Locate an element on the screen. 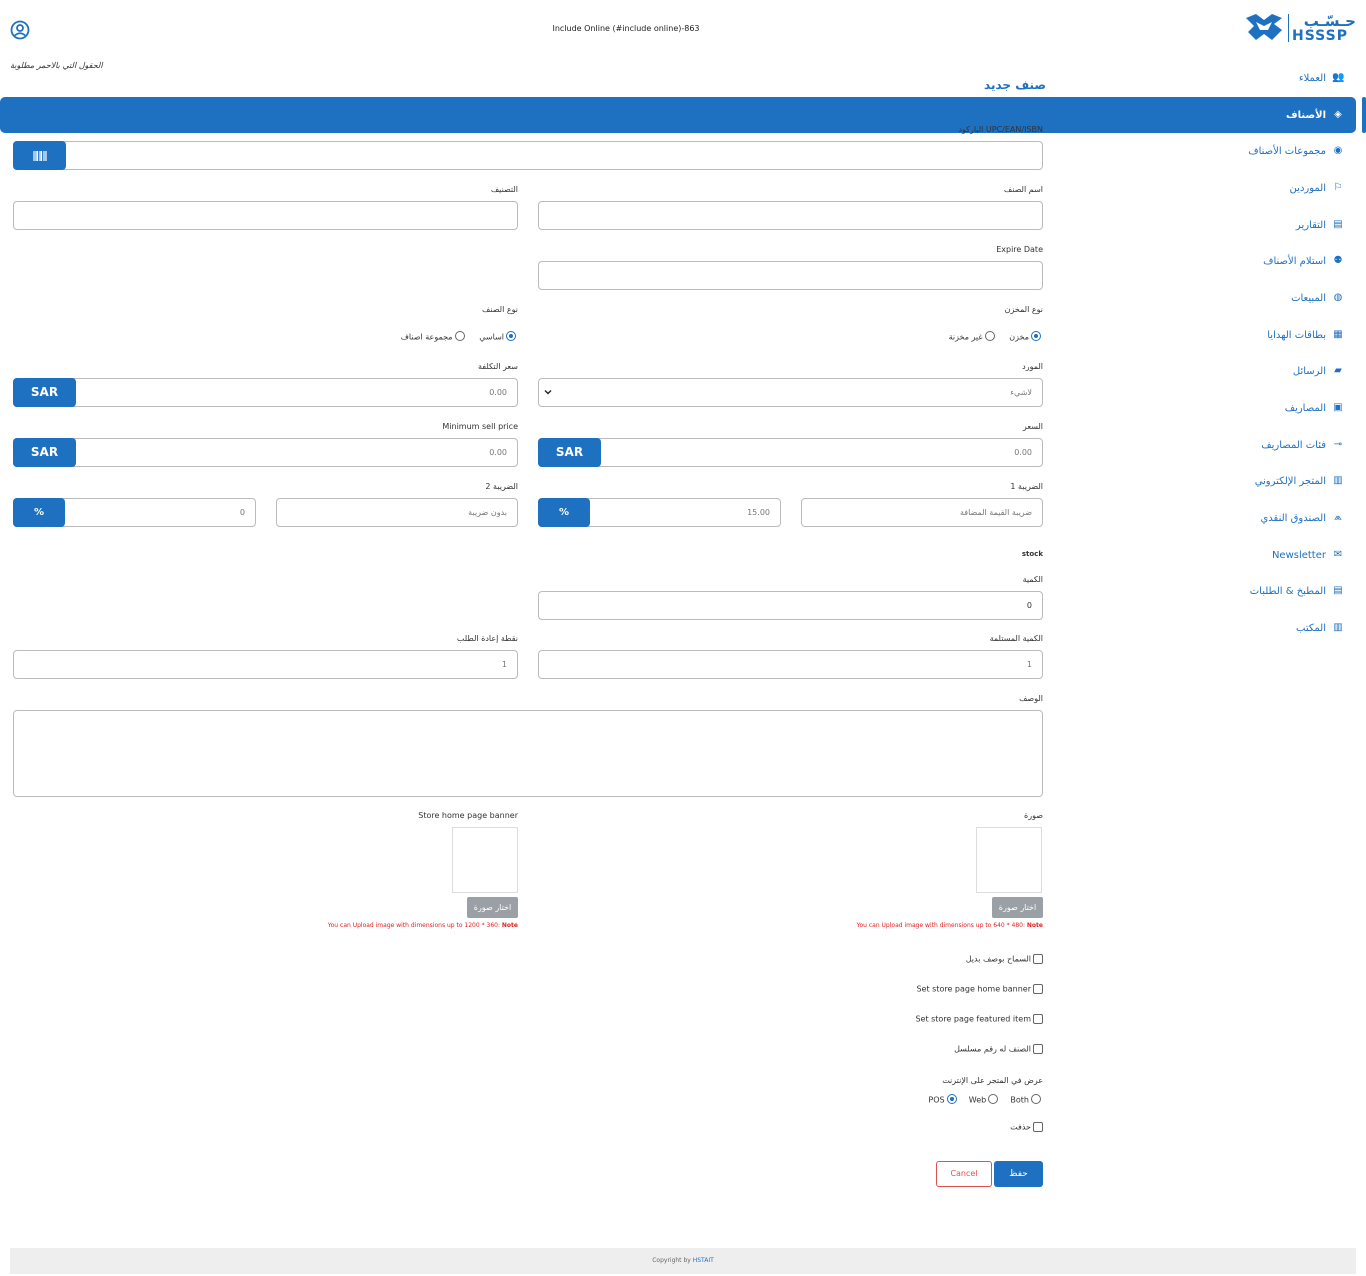 This screenshot has height=1276, width=1366. sidebar-item-reports: التقارير ▤ is located at coordinates (1320, 225).